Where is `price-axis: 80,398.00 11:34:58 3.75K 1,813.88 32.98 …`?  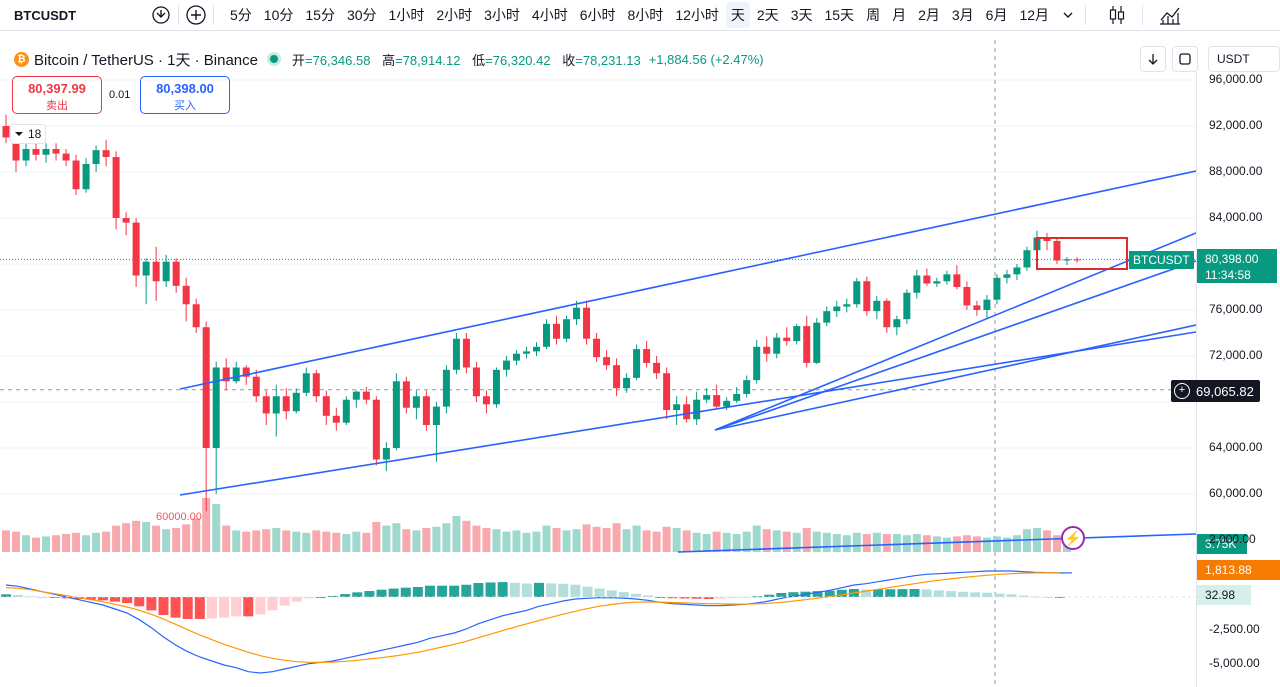 price-axis: 80,398.00 11:34:58 3.75K 1,813.88 32.98 … is located at coordinates (1238, 379).